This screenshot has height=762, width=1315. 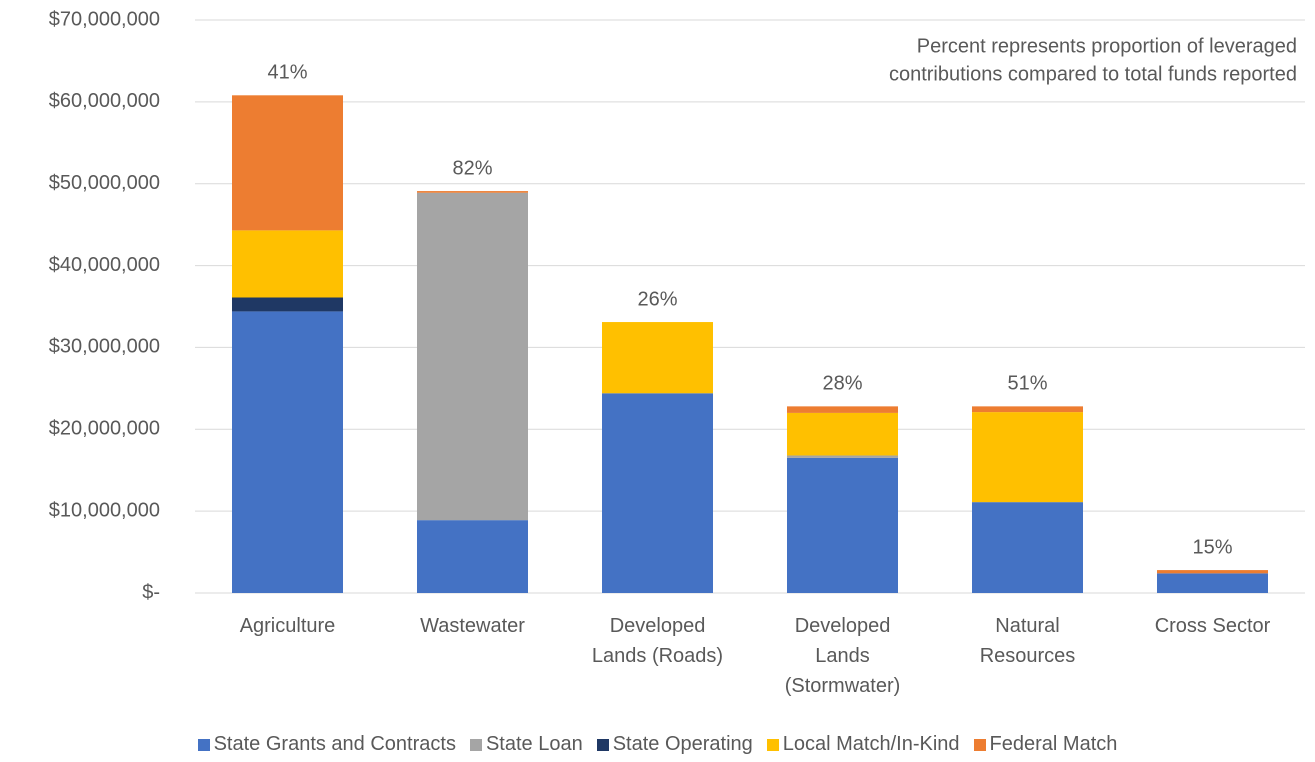 What do you see at coordinates (657, 641) in the screenshot?
I see `x-tick-label: Developed Lands (Roads)` at bounding box center [657, 641].